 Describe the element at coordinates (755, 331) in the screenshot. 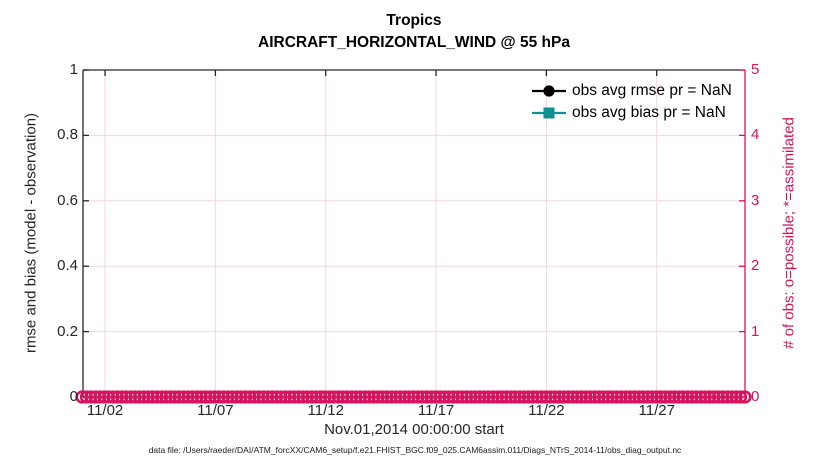

I see `y-right-tick-label: 1` at that location.